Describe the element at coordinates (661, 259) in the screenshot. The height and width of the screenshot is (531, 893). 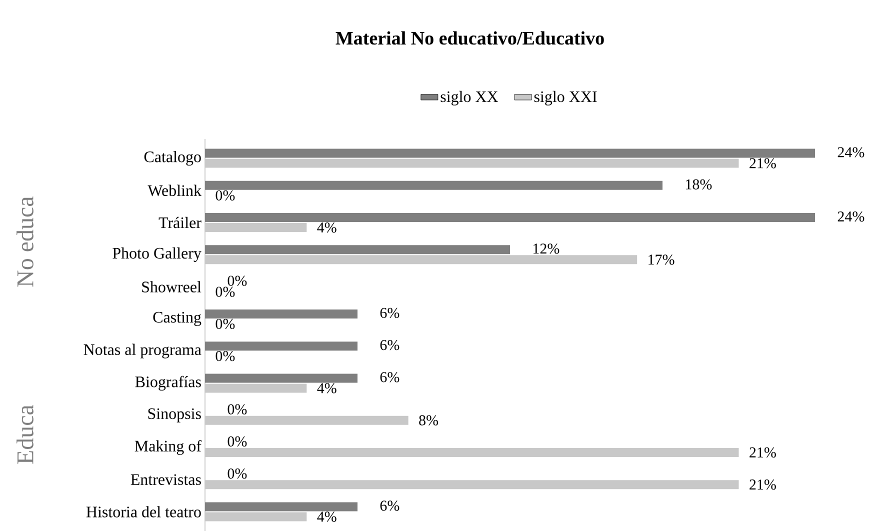
I see `data-label: 17%` at that location.